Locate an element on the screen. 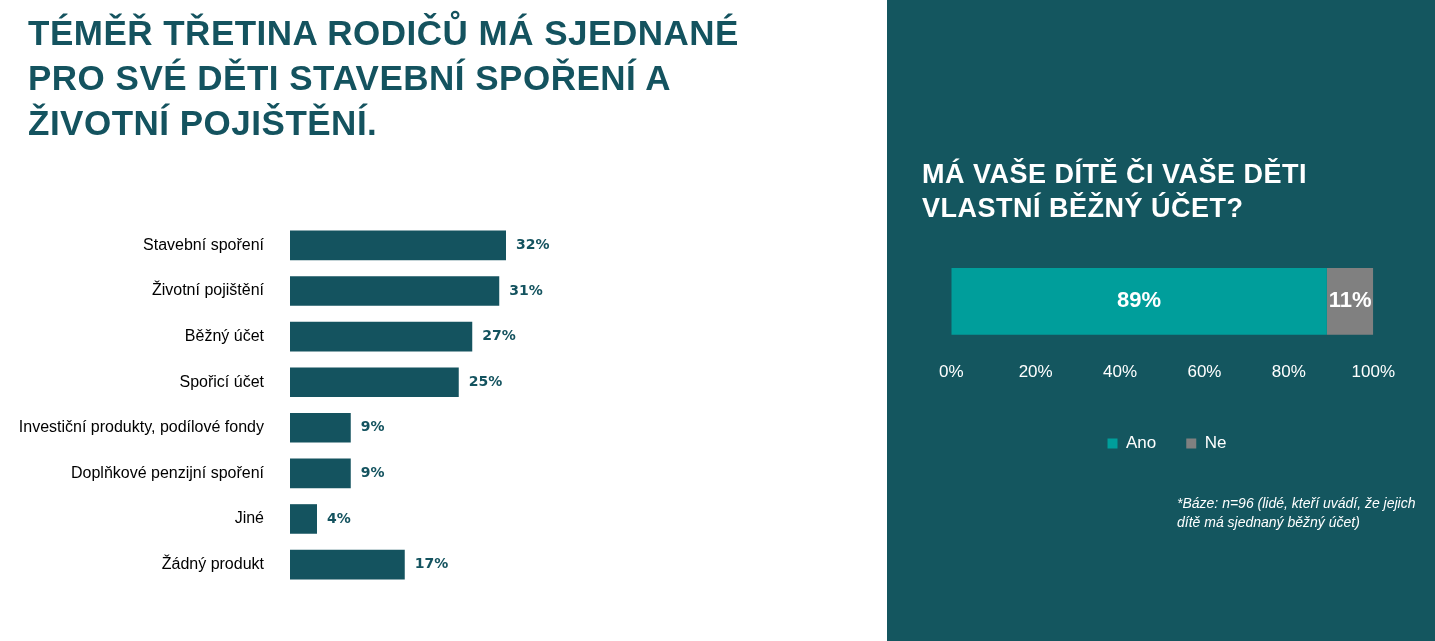 The height and width of the screenshot is (641, 1435). y-tick-label: Spořicí účet is located at coordinates (222, 381).